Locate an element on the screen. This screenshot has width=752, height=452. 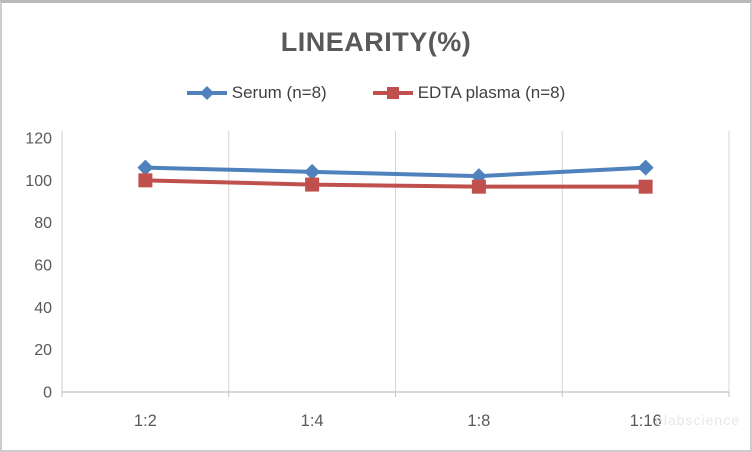
y-tick-label: 20 is located at coordinates (43, 350).